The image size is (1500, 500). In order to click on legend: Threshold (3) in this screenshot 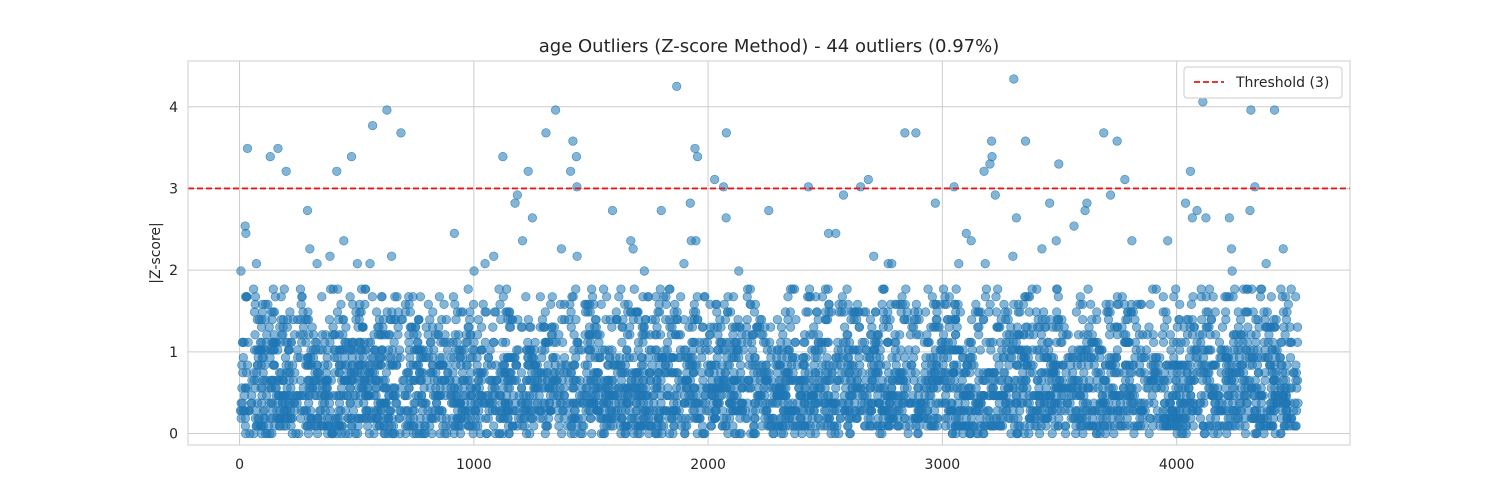, I will do `click(1263, 82)`.